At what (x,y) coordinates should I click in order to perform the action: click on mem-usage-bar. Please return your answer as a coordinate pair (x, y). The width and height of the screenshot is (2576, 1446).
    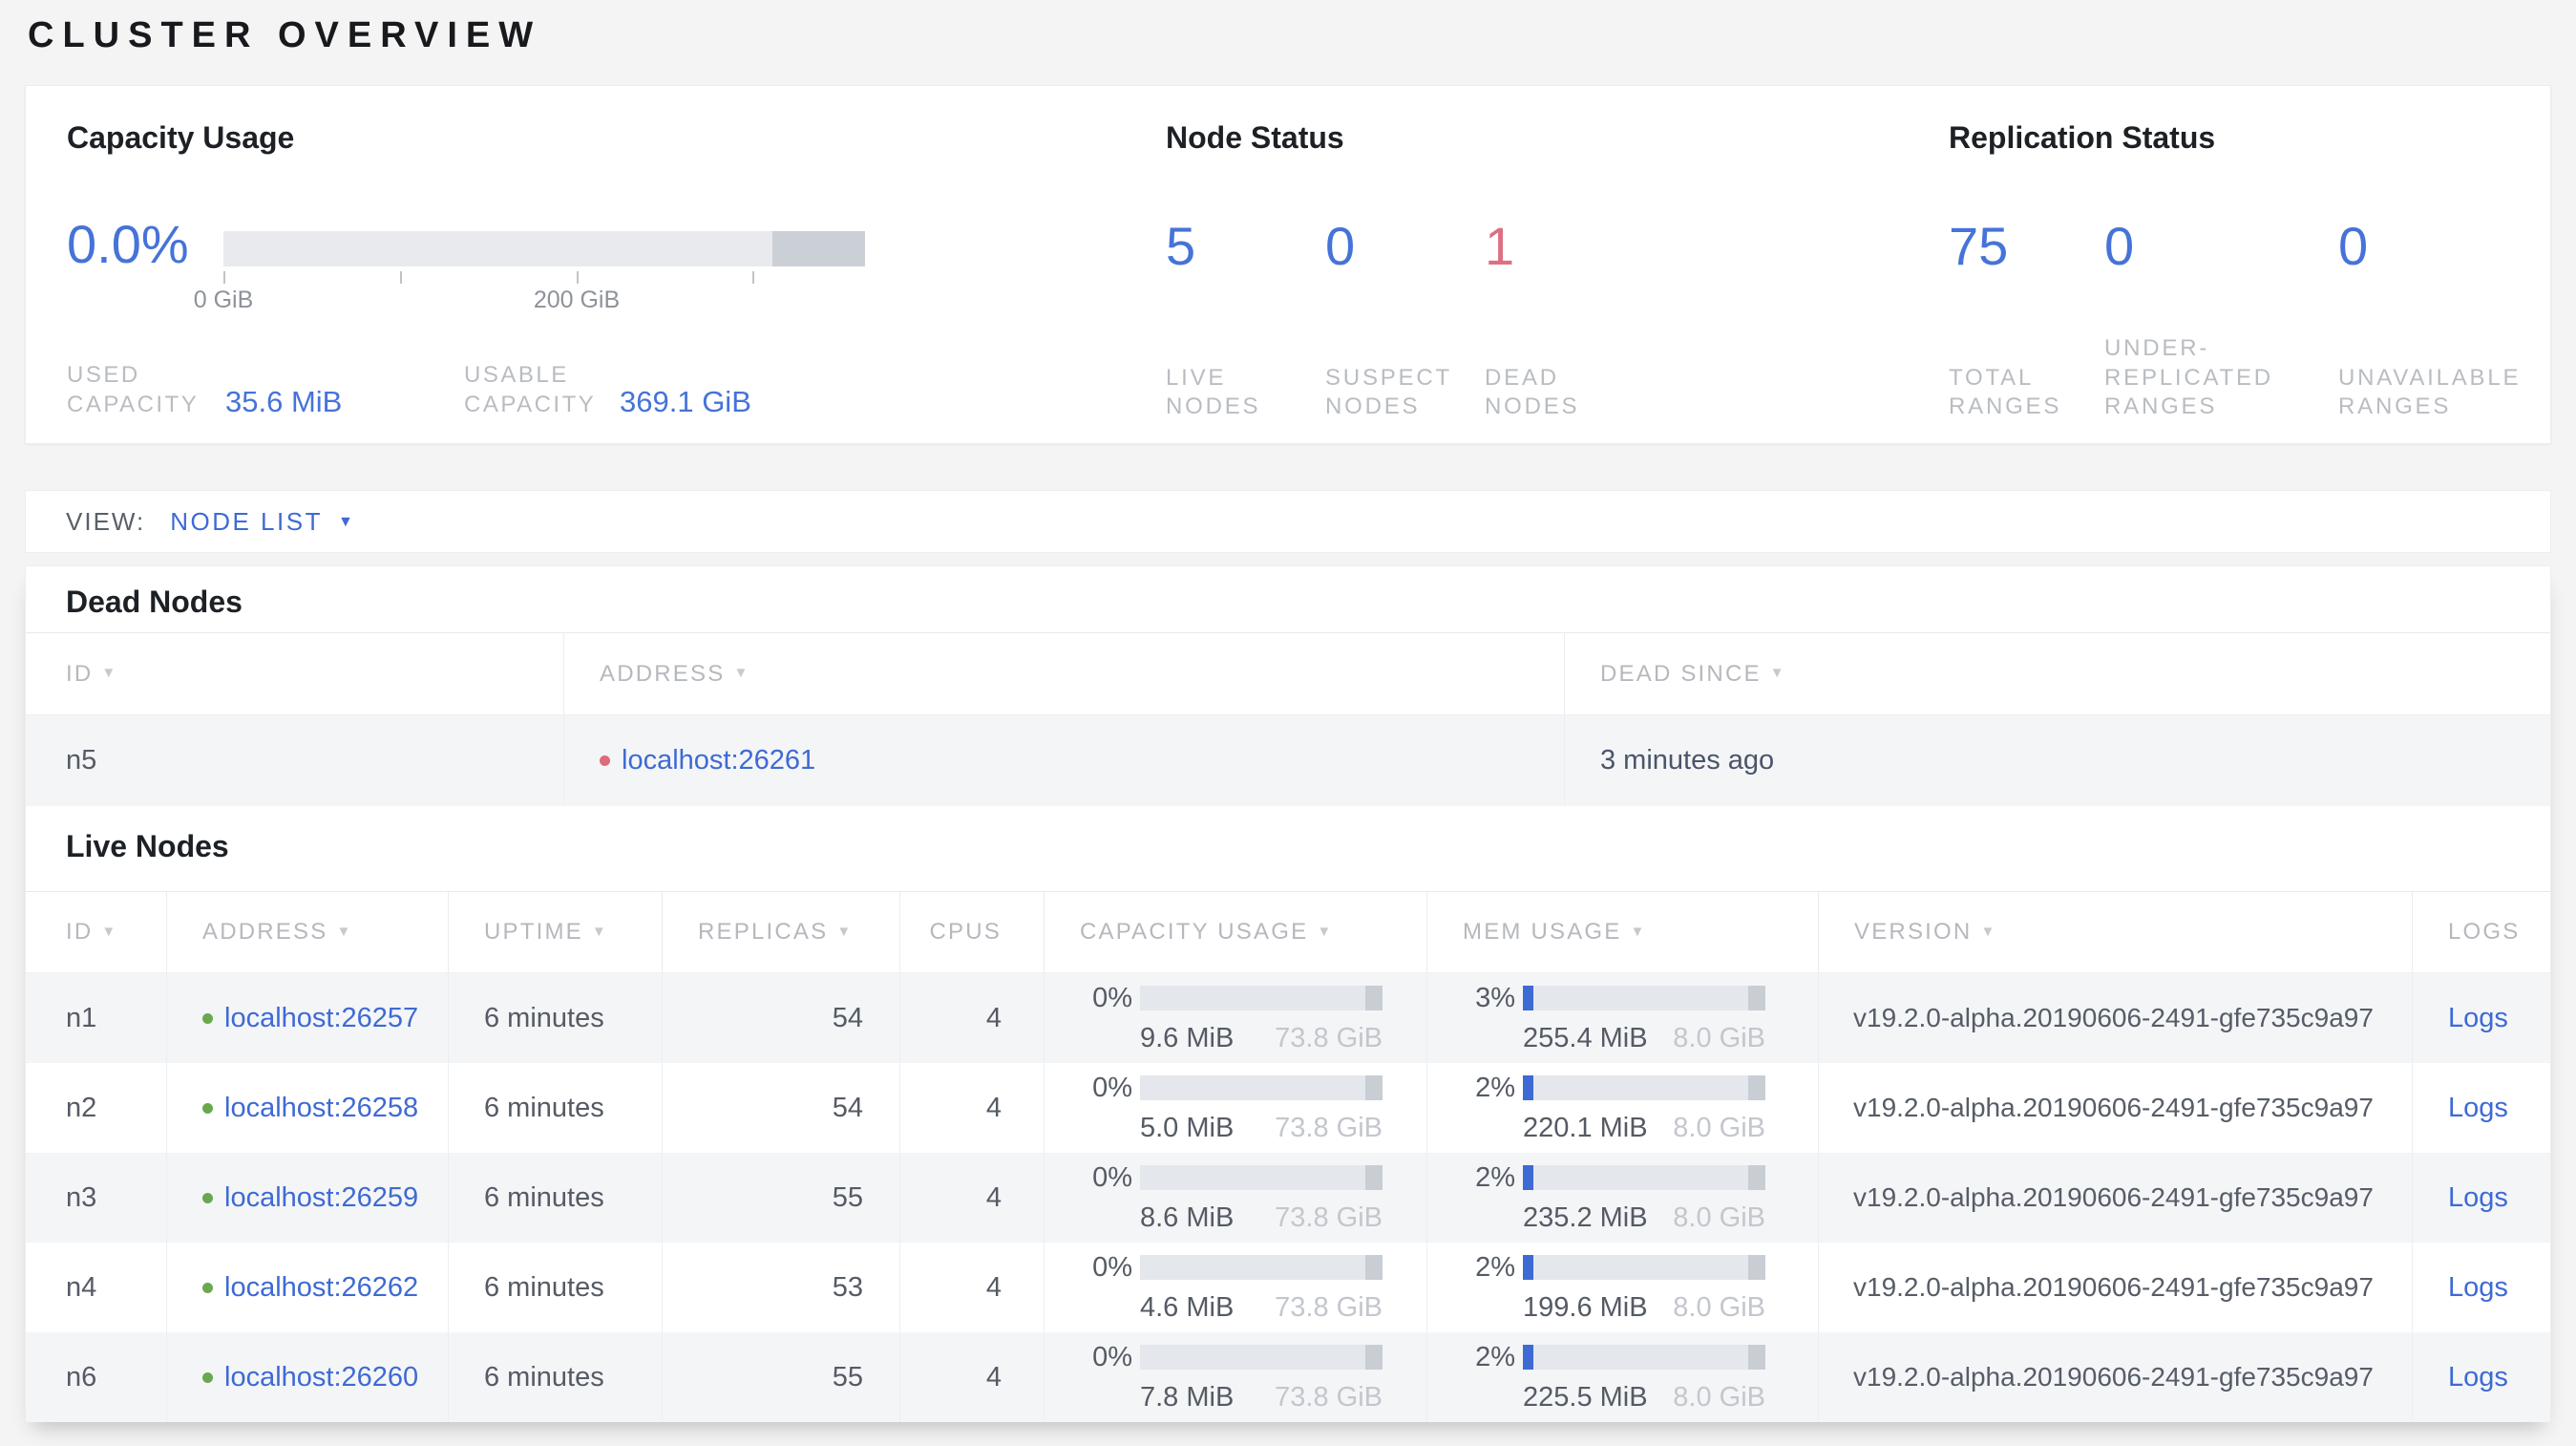
    Looking at the image, I should click on (1644, 1177).